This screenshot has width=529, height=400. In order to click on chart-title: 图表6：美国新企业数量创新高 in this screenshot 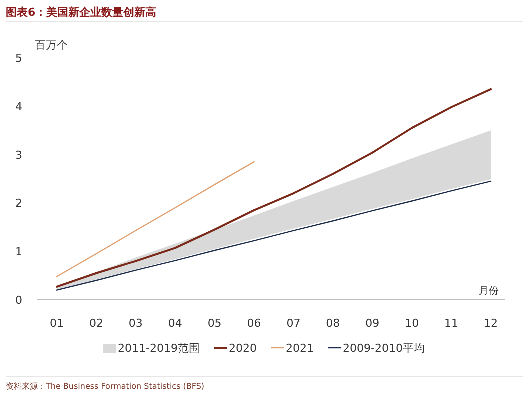, I will do `click(81, 12)`.